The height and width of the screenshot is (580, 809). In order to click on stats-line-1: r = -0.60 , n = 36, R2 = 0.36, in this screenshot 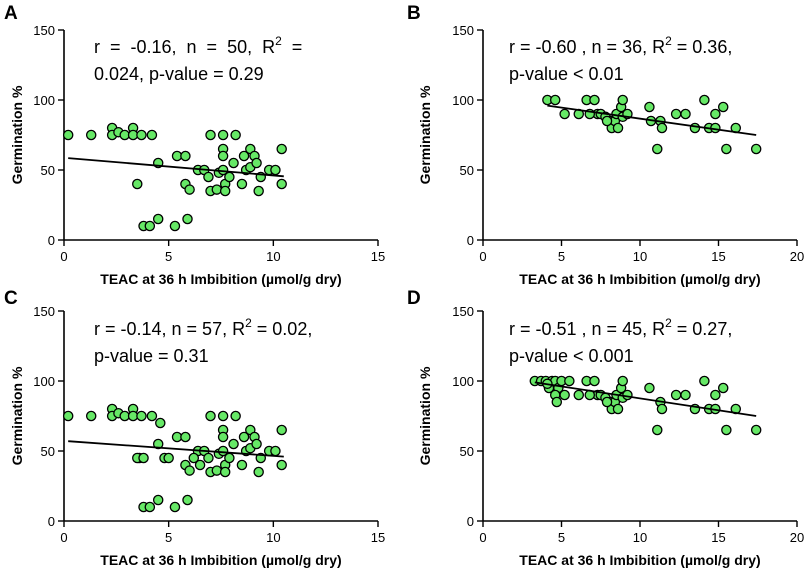, I will do `click(620, 45)`.